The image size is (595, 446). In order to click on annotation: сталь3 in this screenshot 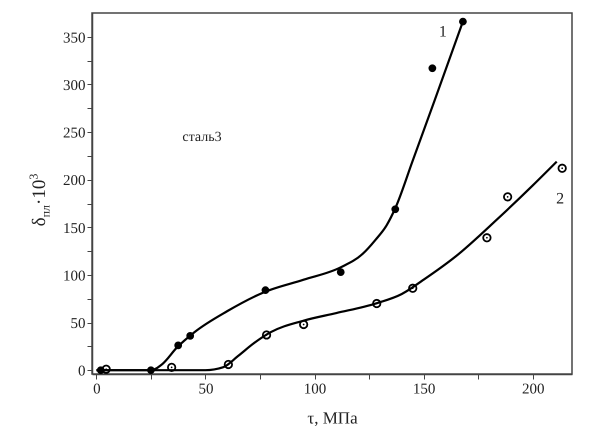, I will do `click(202, 137)`.